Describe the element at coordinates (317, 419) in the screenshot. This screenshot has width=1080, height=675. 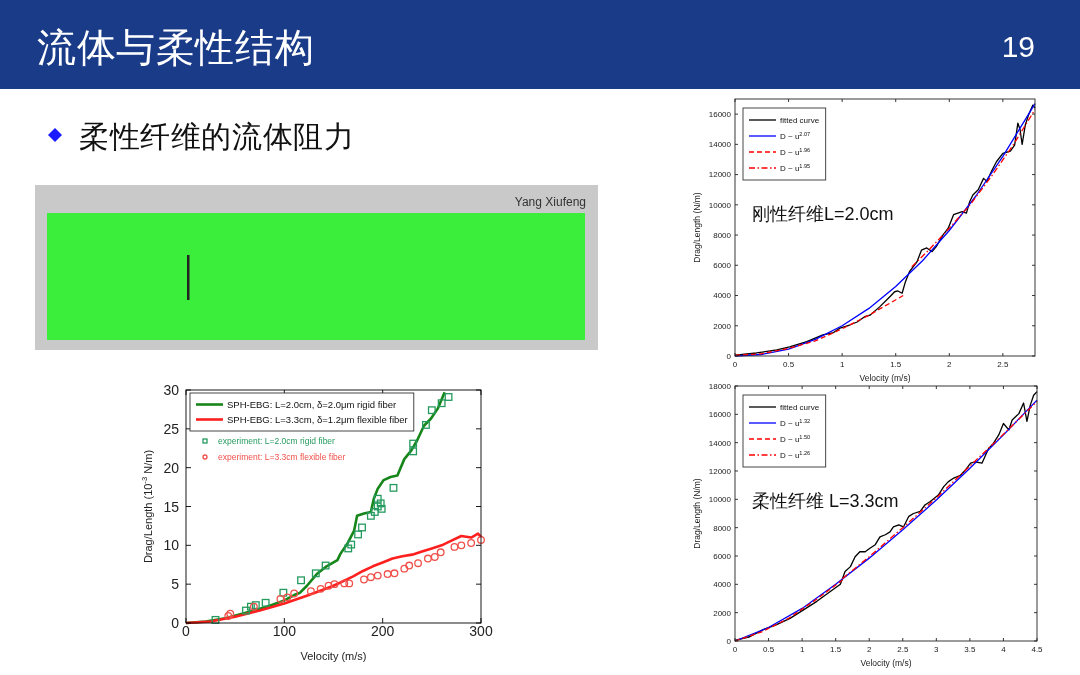
I see `legend-label: SPH-EBG: L=3.3cm, δ=1.2μm flexible fiber` at that location.